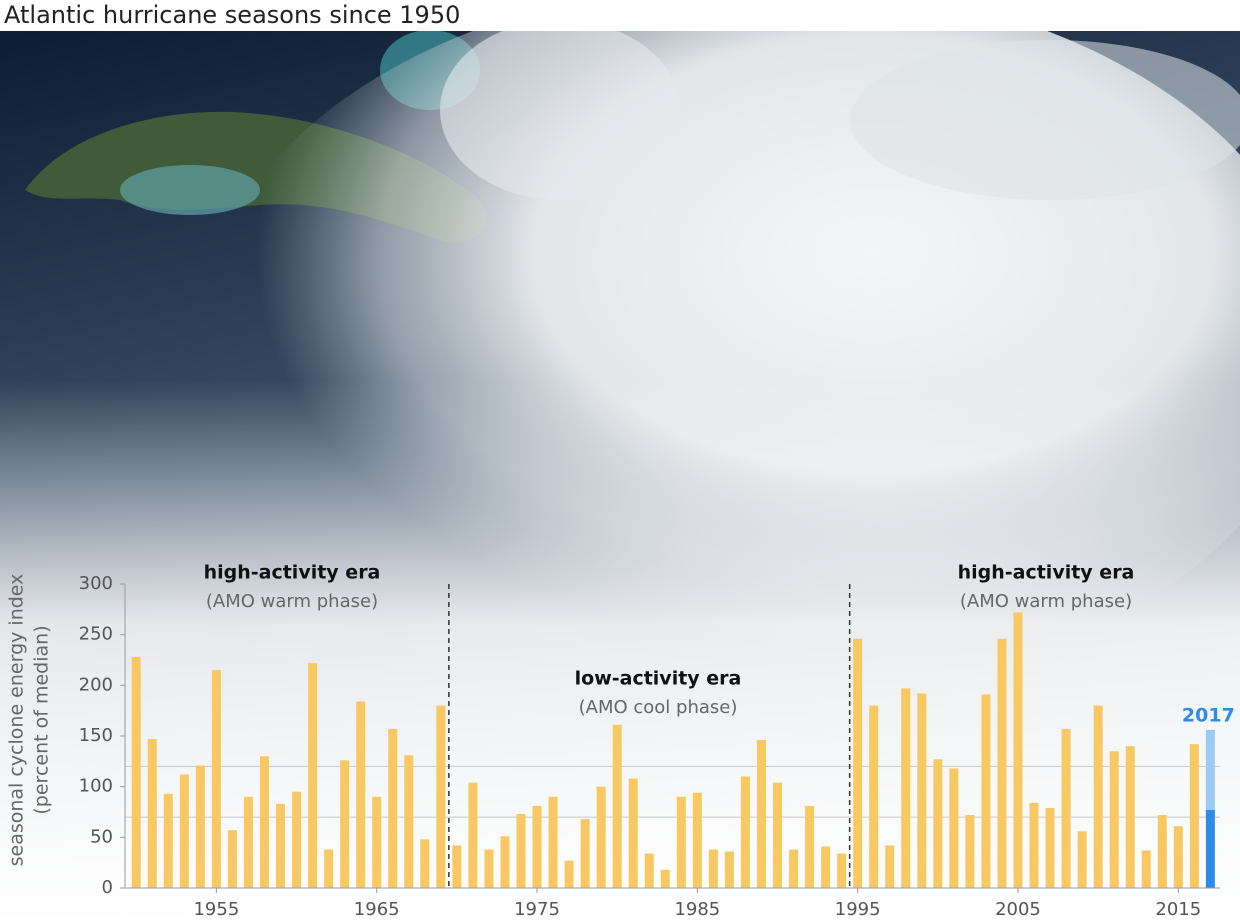 The height and width of the screenshot is (924, 1240). What do you see at coordinates (96, 684) in the screenshot?
I see `y-tick-label: 200` at bounding box center [96, 684].